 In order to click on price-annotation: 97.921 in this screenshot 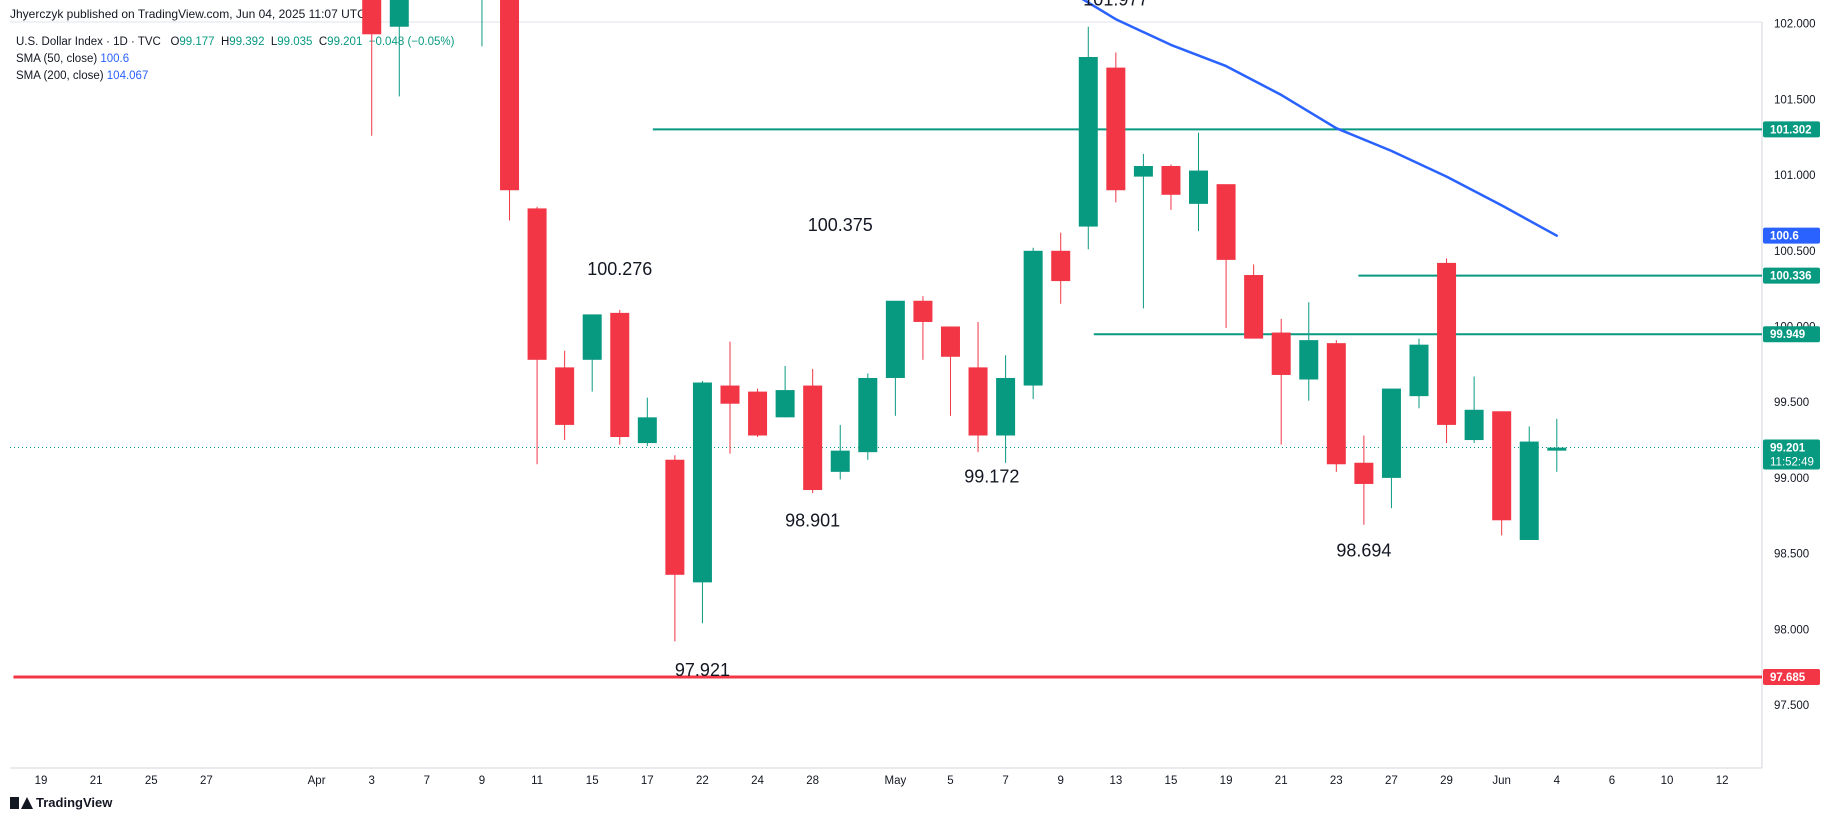, I will do `click(702, 670)`.